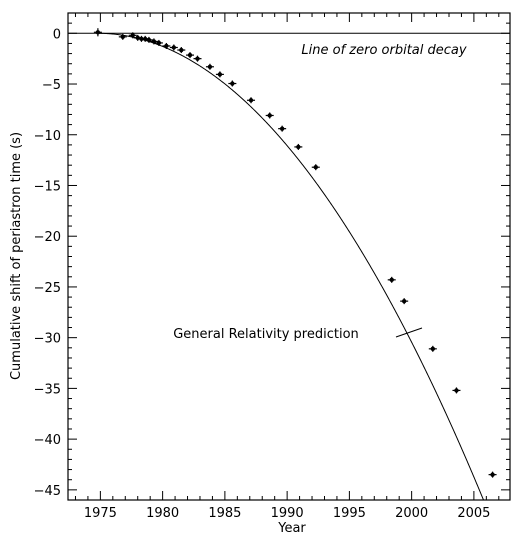 The height and width of the screenshot is (535, 517). What do you see at coordinates (47, 389) in the screenshot?
I see `y-tick-label: −35` at bounding box center [47, 389].